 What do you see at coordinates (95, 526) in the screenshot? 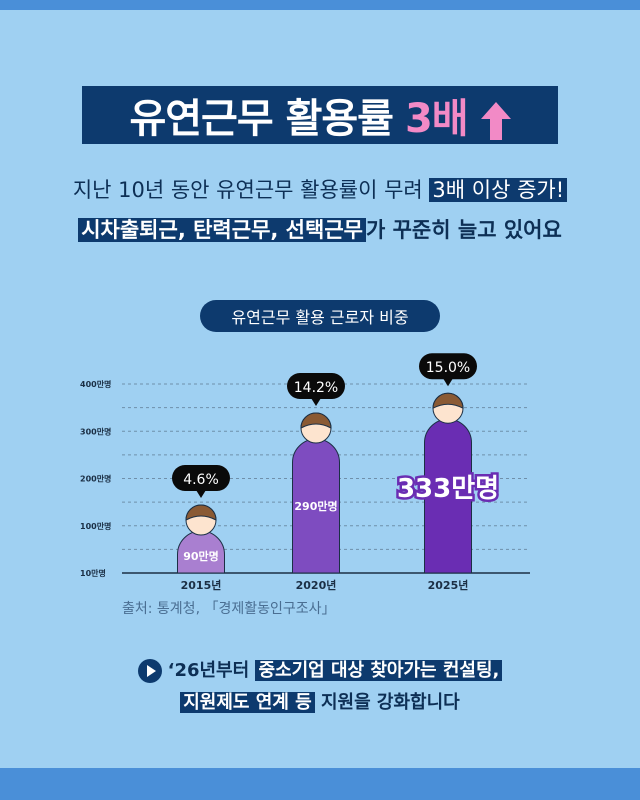
I see `y-tick-label: 100만명` at bounding box center [95, 526].